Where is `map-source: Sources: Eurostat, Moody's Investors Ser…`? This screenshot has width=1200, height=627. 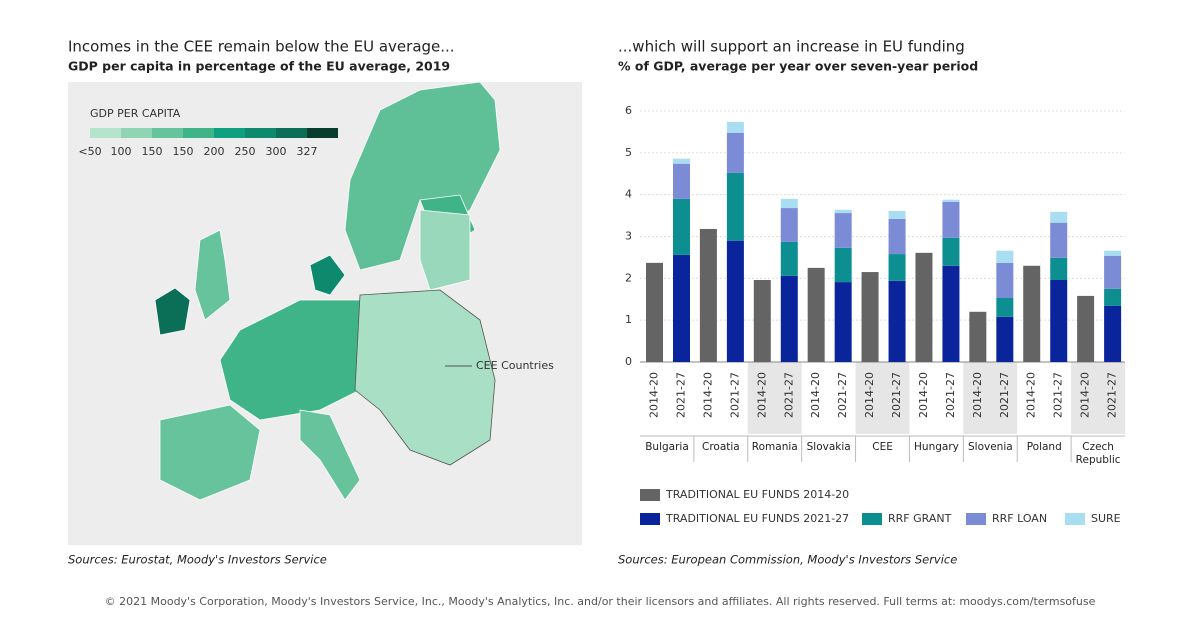
map-source: Sources: Eurostat, Moody's Investors Ser… is located at coordinates (197, 560).